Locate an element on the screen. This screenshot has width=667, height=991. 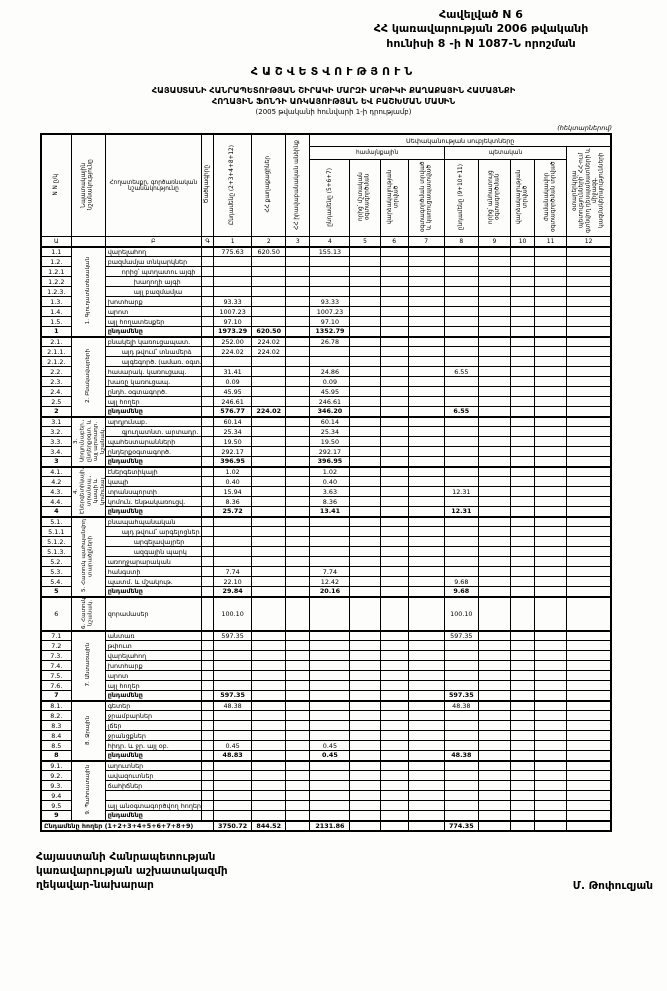
table-row: 9.2. ավազուտներ is located at coordinates (326, 776).